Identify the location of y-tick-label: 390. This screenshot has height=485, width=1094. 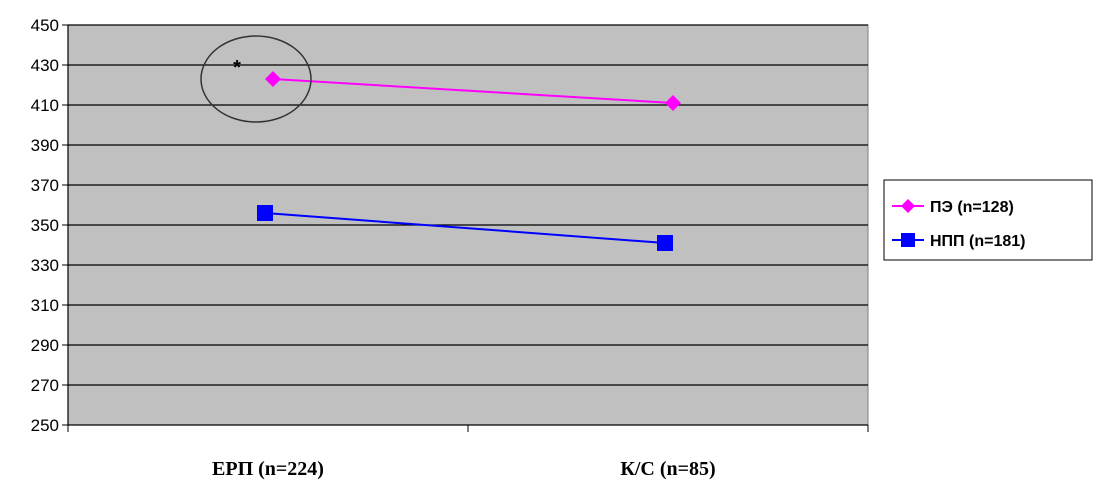
(45, 145).